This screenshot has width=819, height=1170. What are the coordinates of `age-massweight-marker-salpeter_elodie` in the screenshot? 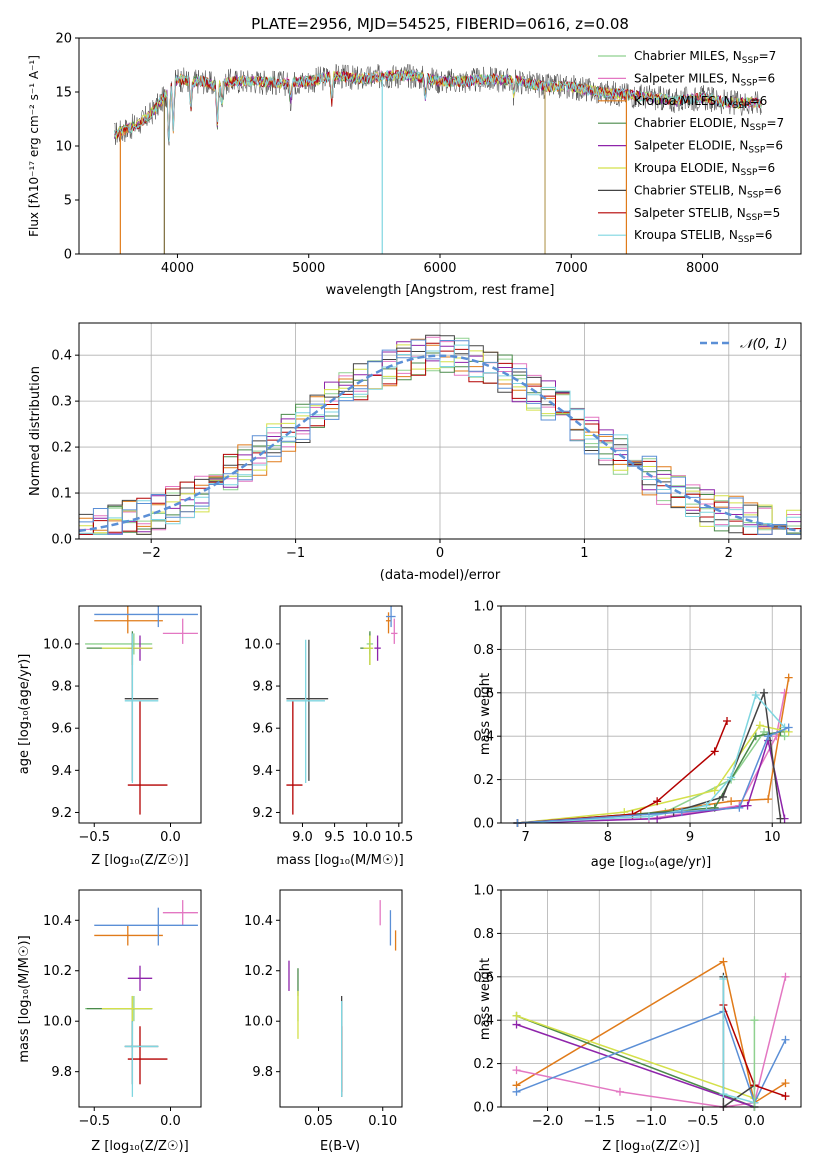 It's located at (747, 805).